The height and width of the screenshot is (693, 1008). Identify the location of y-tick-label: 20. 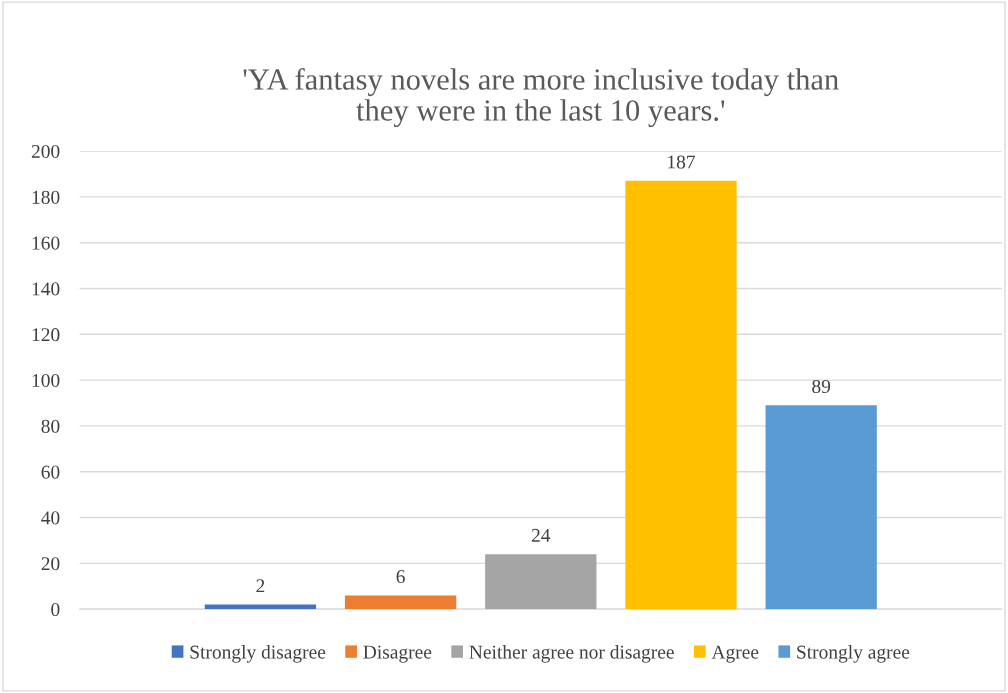
(50, 564).